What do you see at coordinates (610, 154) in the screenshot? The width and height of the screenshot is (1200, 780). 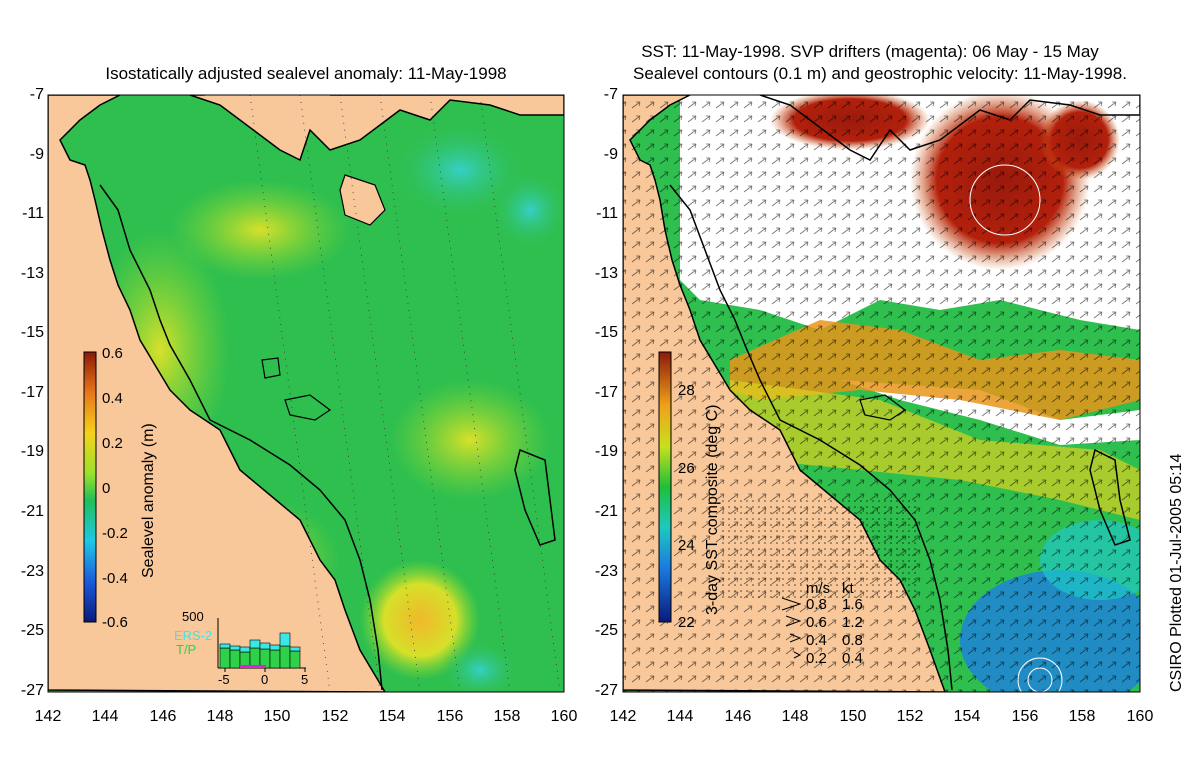 I see `right-ytick: -9` at bounding box center [610, 154].